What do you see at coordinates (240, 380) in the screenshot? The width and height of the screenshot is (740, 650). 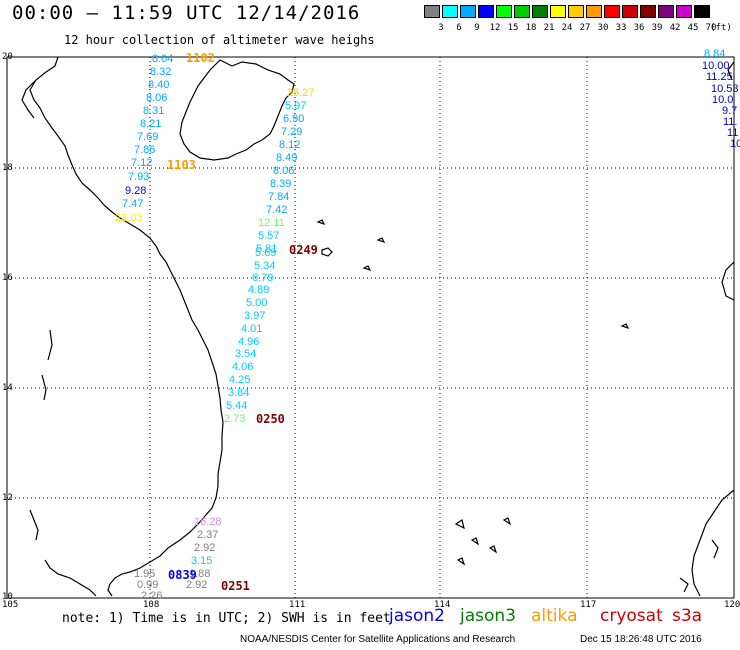 I see `wave-height-label: 4.25` at bounding box center [240, 380].